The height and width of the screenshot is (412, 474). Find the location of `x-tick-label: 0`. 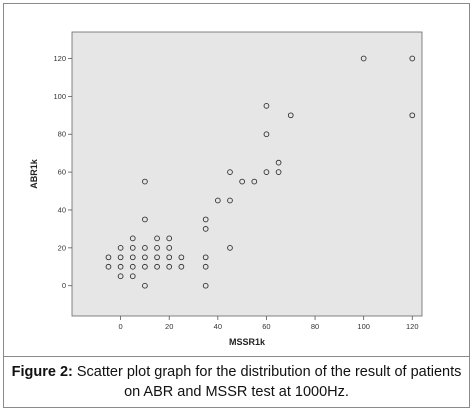

x-tick-label: 0 is located at coordinates (121, 326).